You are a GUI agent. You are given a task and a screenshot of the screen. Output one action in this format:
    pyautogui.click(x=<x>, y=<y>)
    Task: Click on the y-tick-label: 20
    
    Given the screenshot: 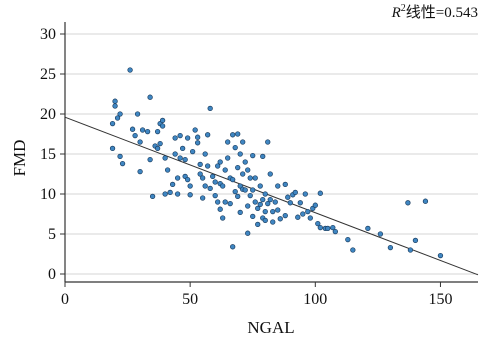 What is the action you would take?
    pyautogui.click(x=48, y=114)
    